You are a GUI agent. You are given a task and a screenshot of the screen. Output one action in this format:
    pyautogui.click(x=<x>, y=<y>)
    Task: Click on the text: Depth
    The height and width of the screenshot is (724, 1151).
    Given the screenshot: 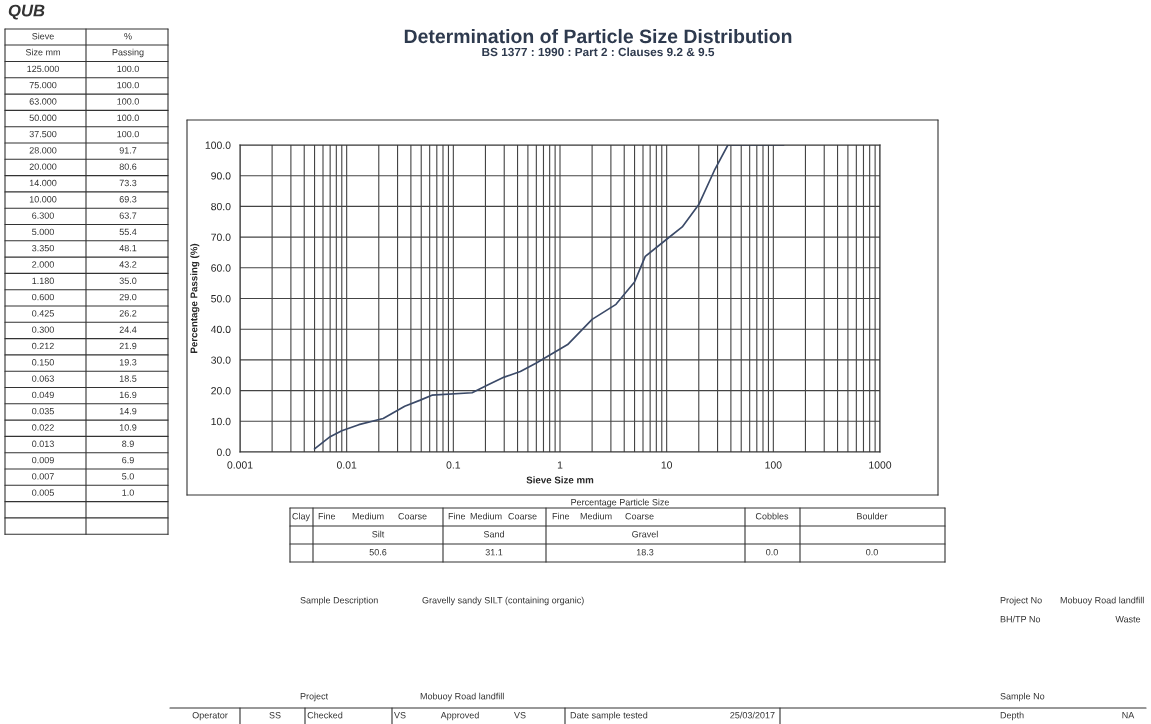 What is the action you would take?
    pyautogui.click(x=1012, y=716)
    